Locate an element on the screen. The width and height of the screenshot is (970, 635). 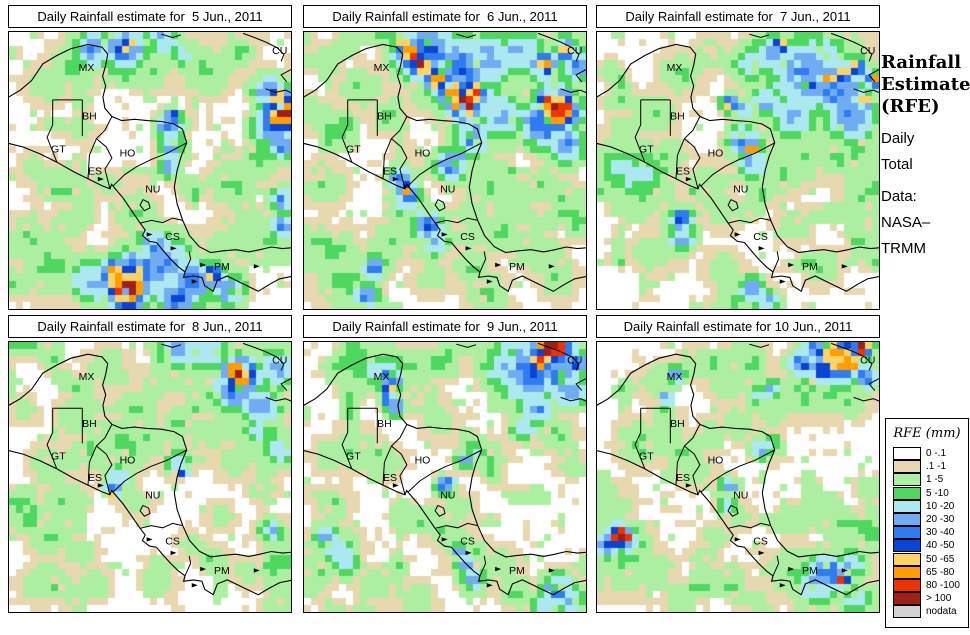
figure-title-line: Estimate is located at coordinates (925, 84).